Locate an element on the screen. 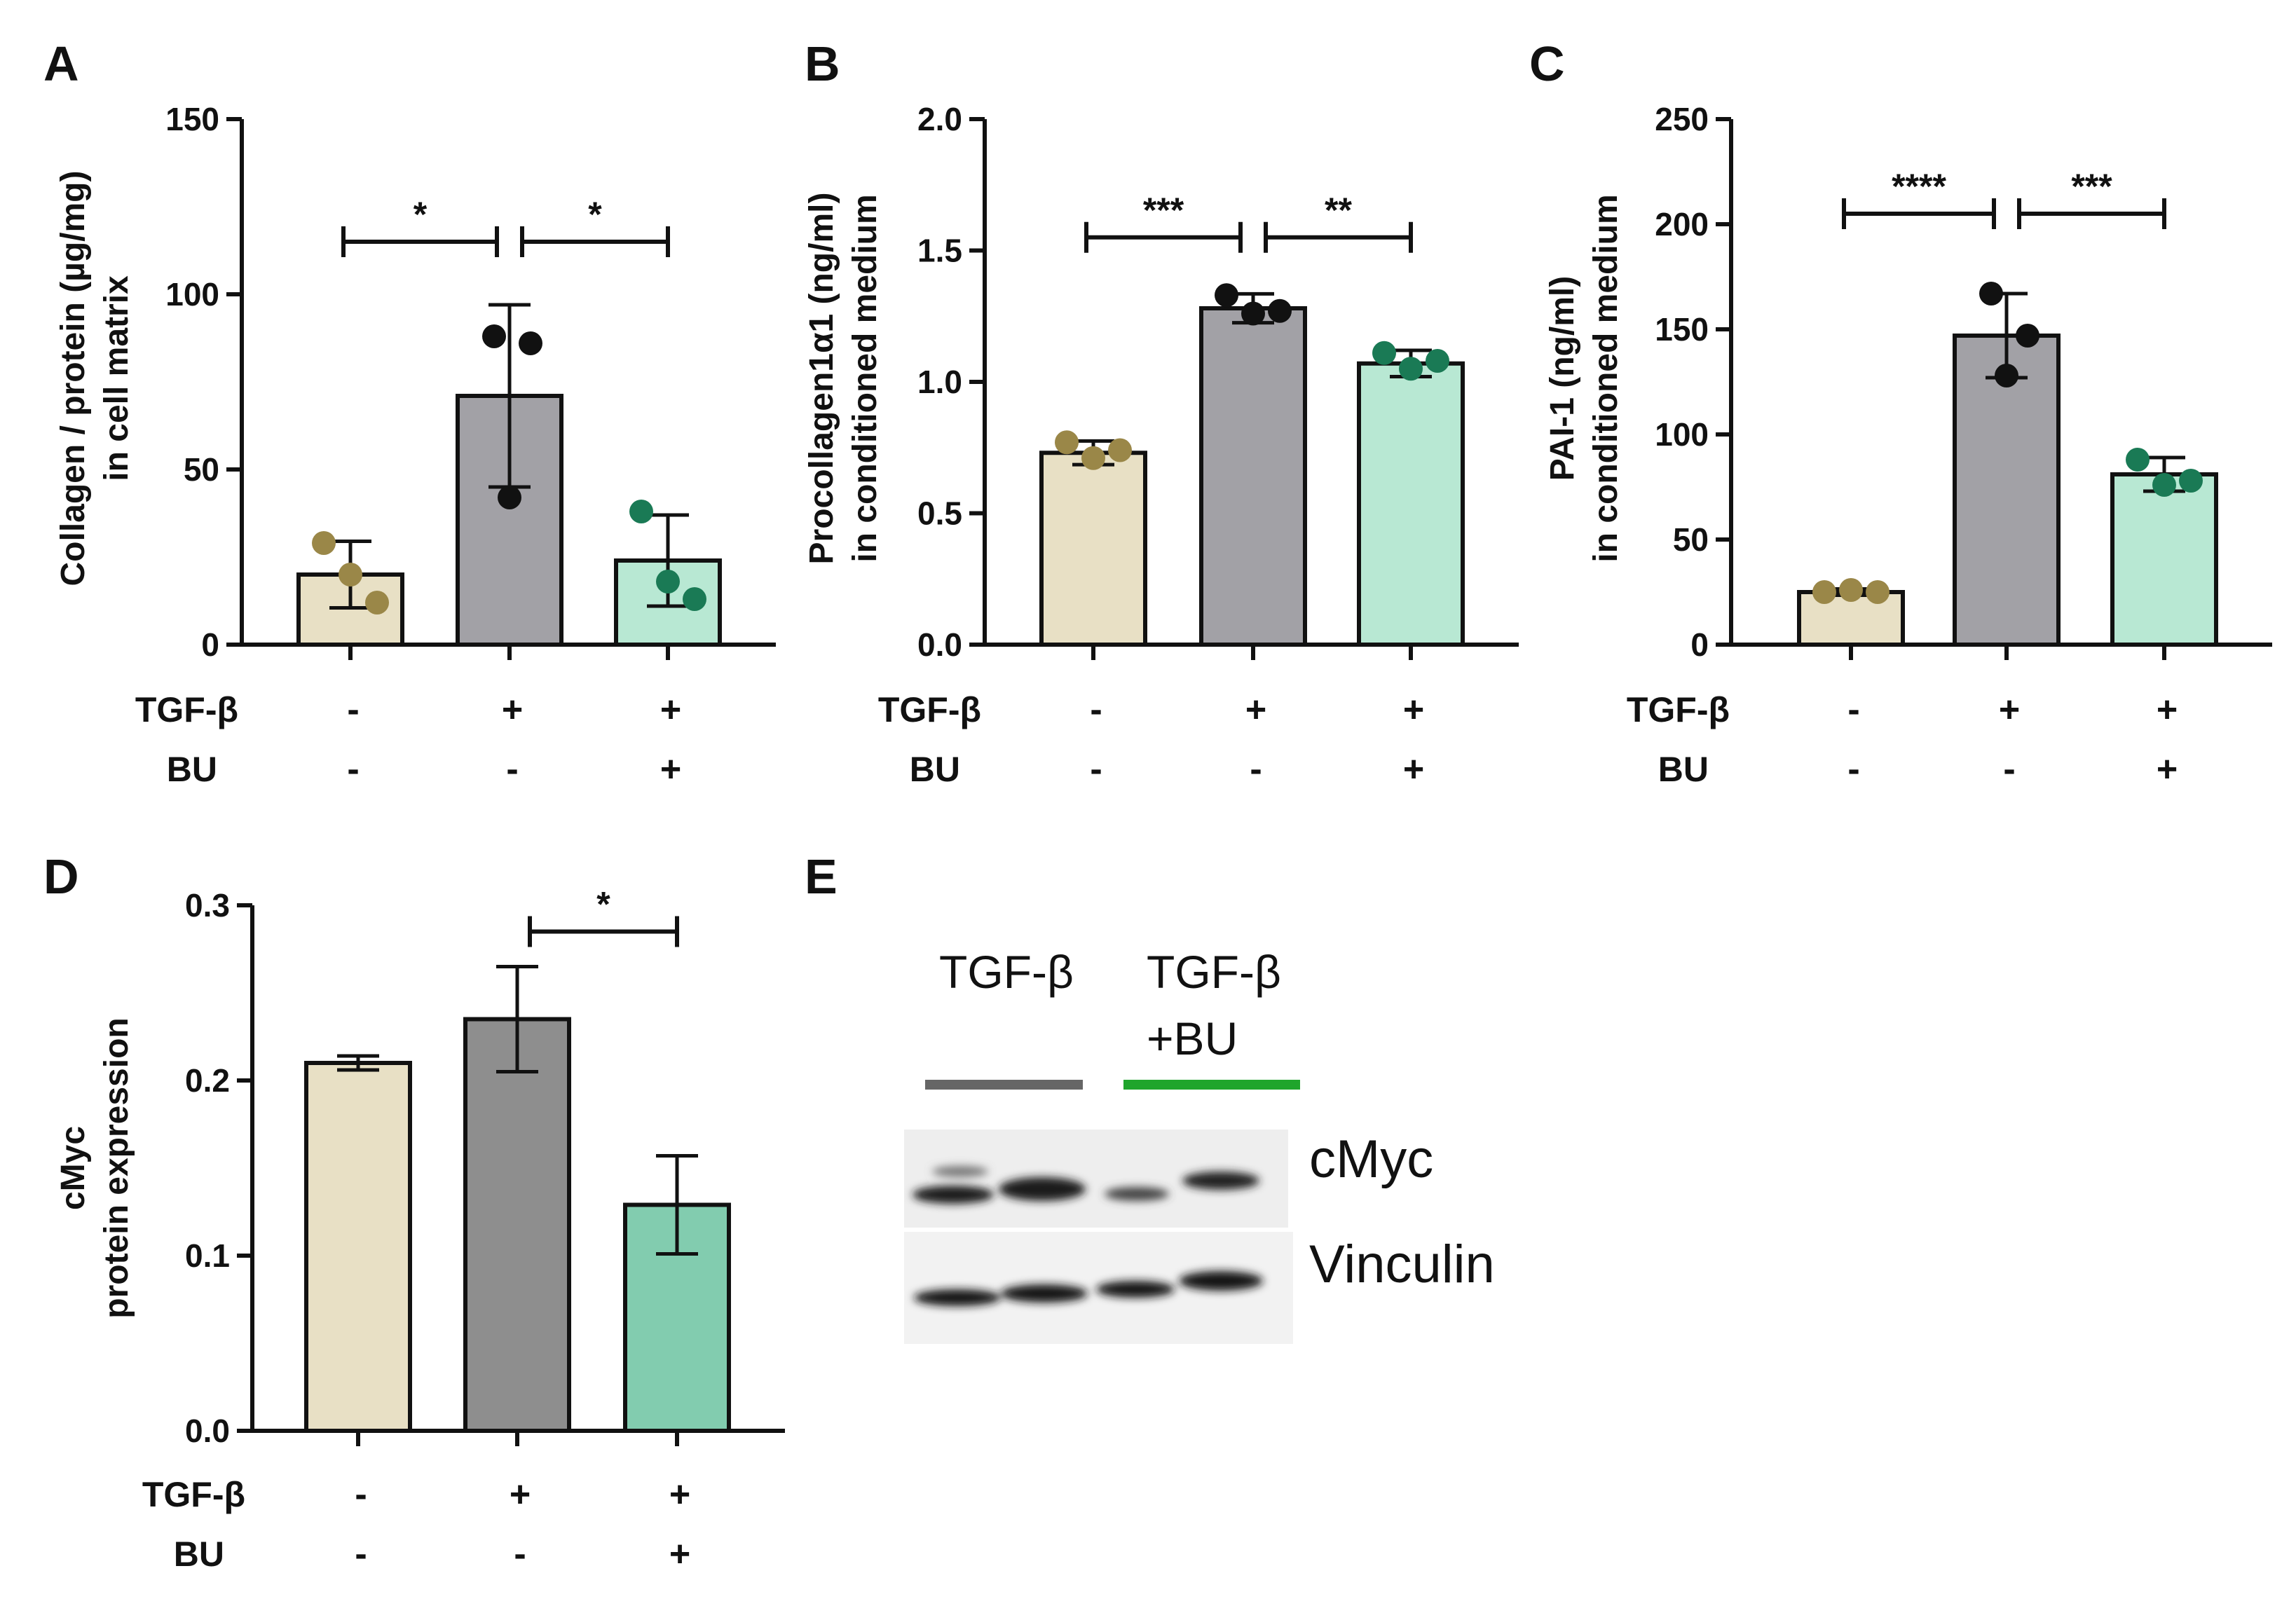 This screenshot has height=1620, width=2296. condition-mark-bu-c: + is located at coordinates (2167, 769).